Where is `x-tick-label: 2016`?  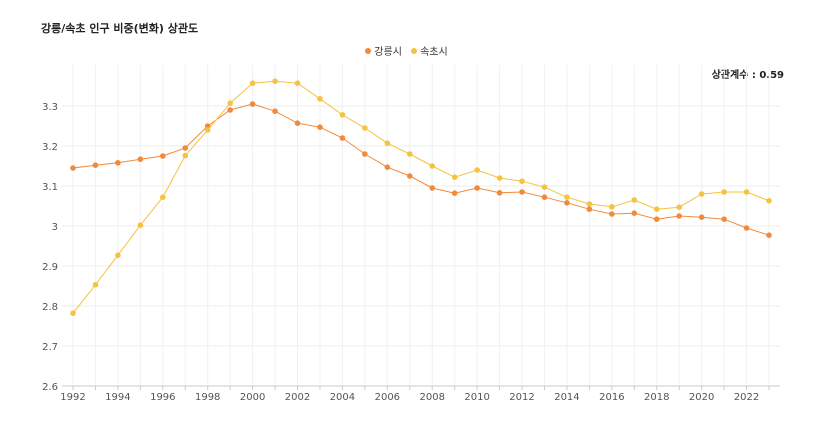
x-tick-label: 2016 is located at coordinates (611, 397).